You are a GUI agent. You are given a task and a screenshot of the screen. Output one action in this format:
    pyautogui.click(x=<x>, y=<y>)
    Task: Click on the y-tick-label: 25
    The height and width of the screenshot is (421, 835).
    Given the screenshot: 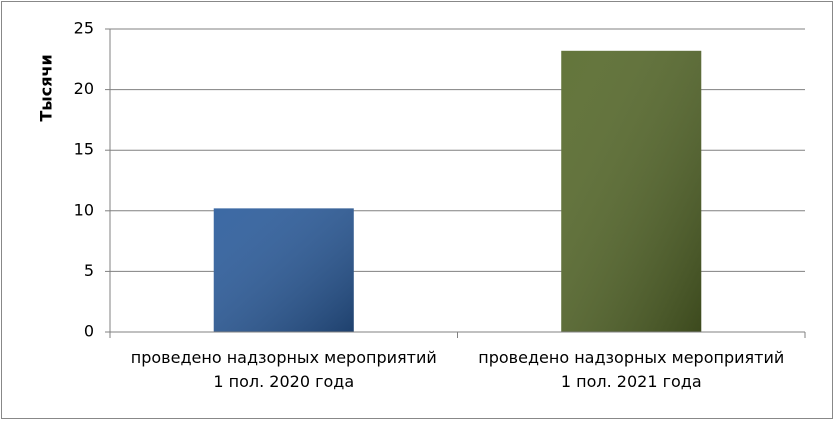 What is the action you would take?
    pyautogui.click(x=84, y=28)
    